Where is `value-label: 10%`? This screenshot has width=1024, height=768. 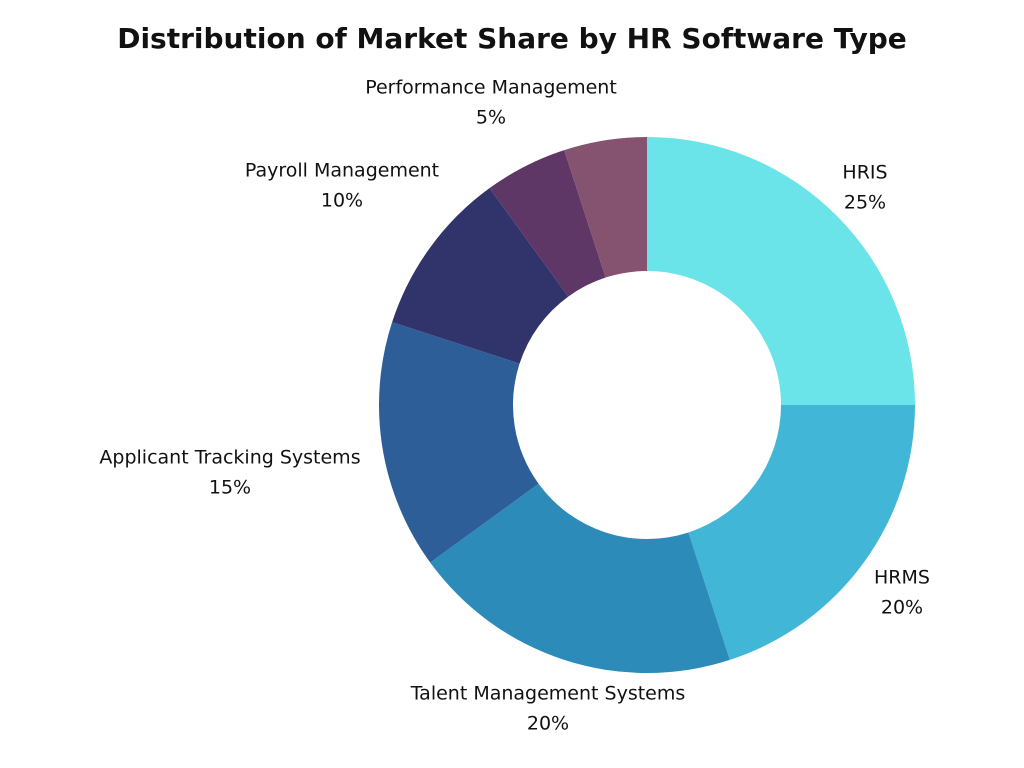
value-label: 10% is located at coordinates (342, 201).